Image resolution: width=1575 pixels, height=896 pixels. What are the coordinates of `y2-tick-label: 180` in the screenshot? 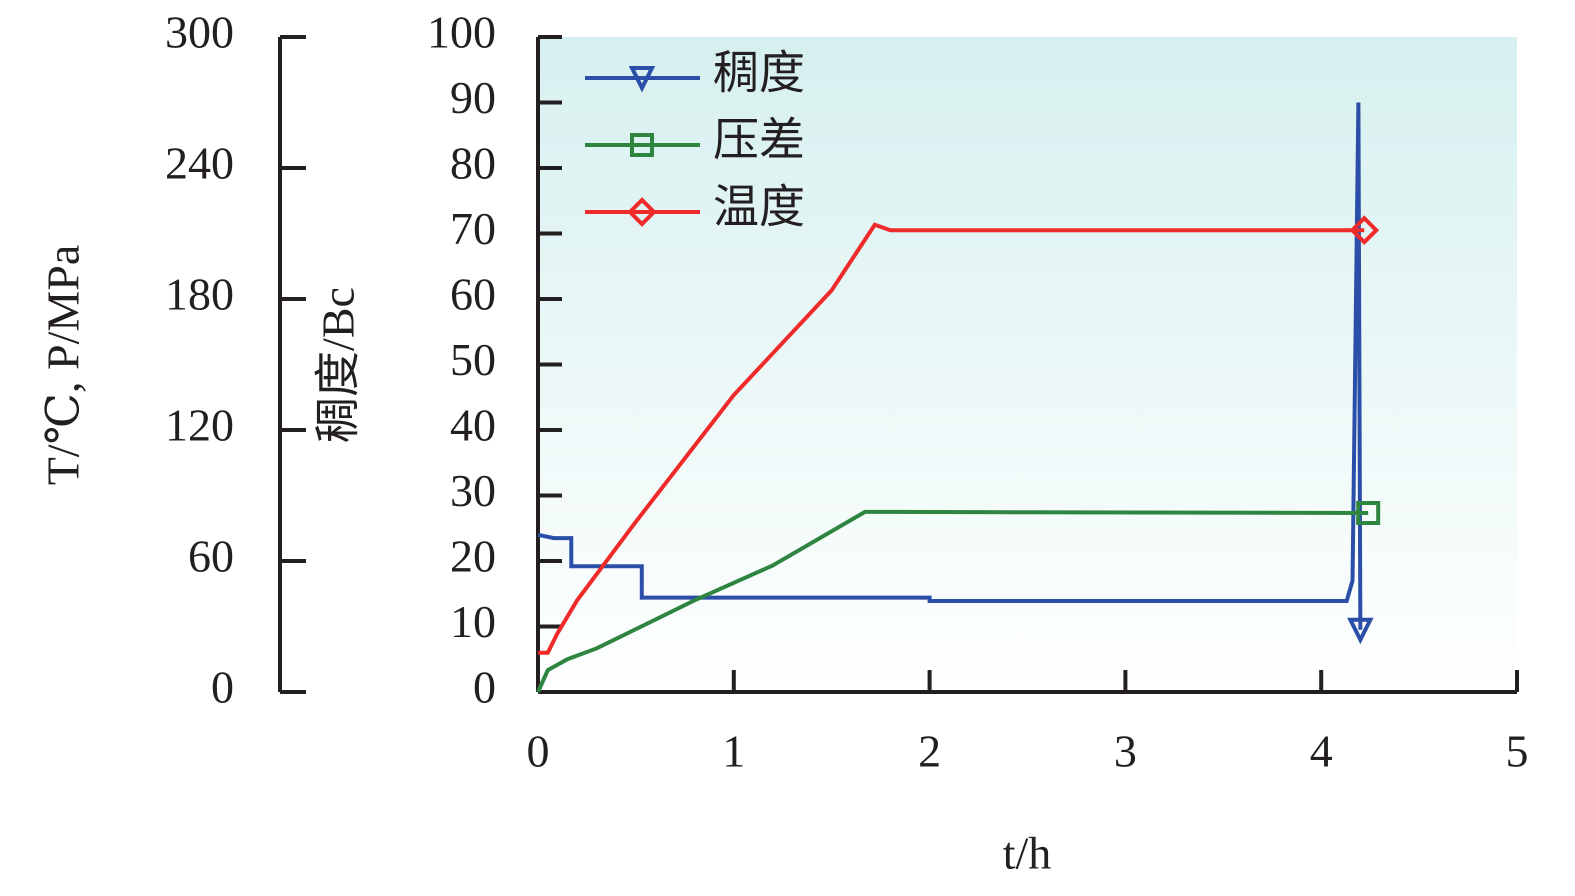 It's located at (199, 294).